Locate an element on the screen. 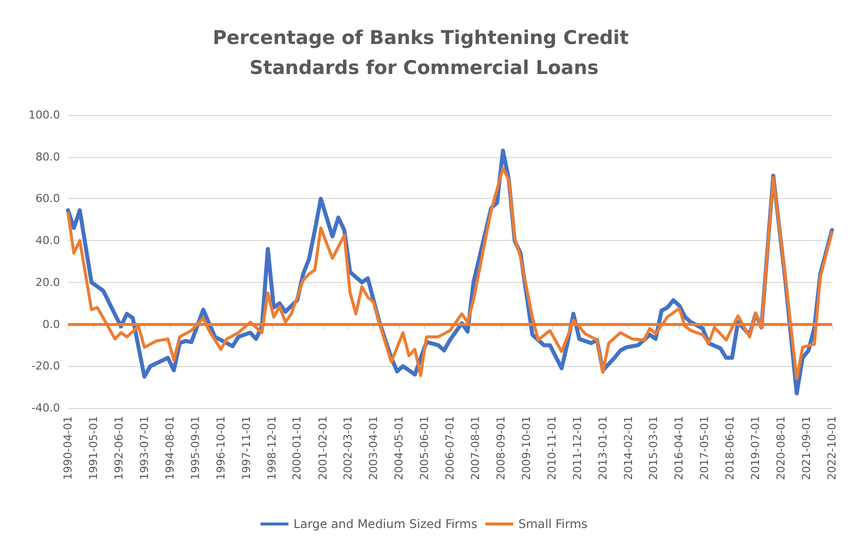 The width and height of the screenshot is (848, 543). x-tick-label: 2008-09-01 is located at coordinates (501, 448).